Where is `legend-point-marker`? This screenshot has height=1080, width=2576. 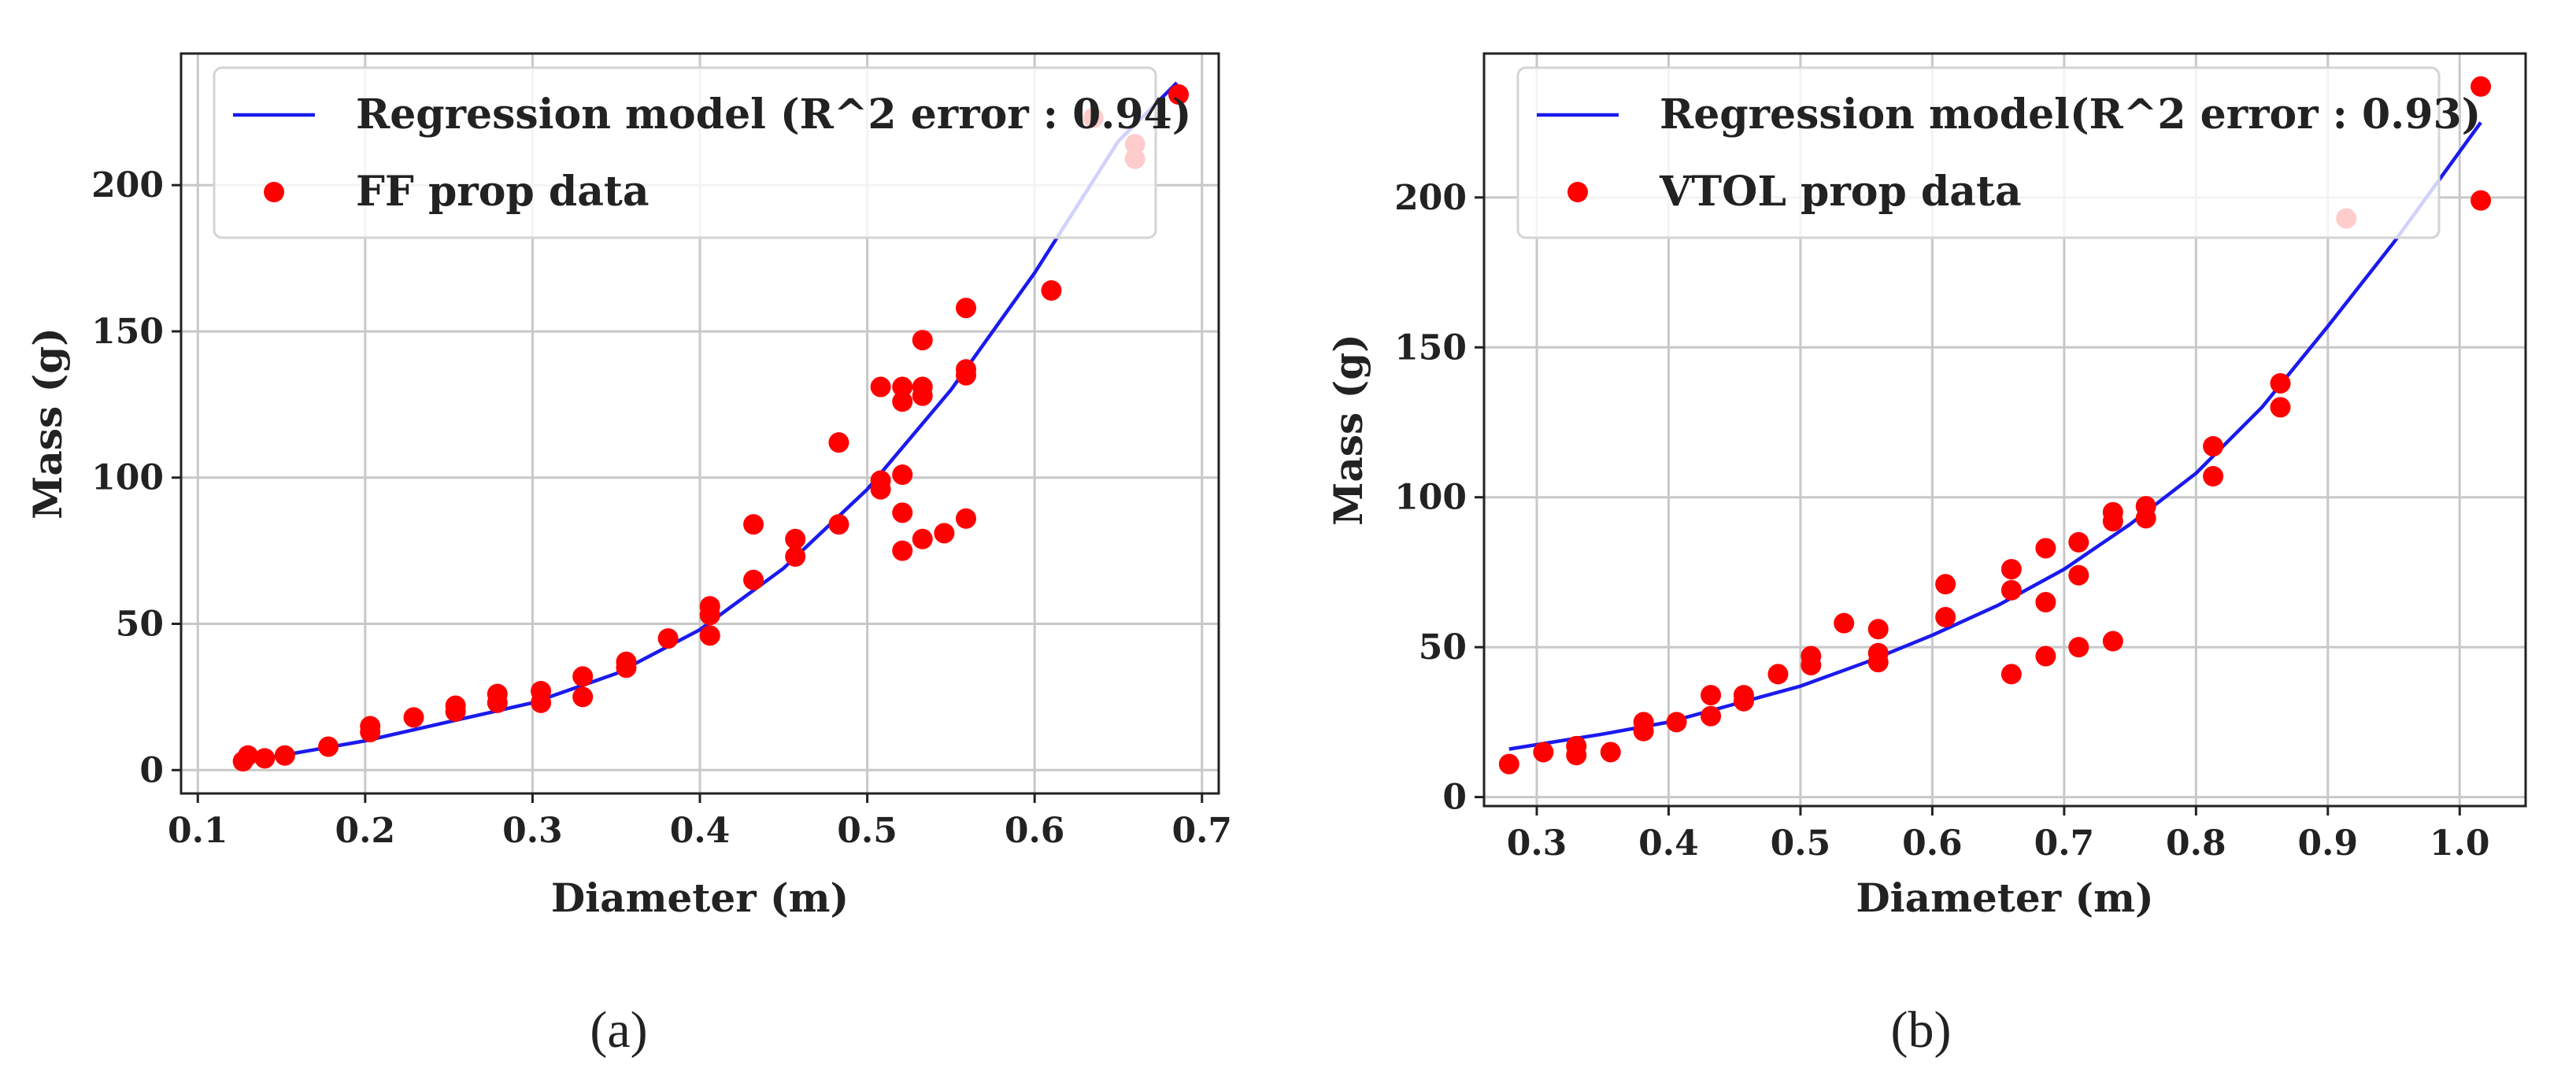 legend-point-marker is located at coordinates (1577, 192).